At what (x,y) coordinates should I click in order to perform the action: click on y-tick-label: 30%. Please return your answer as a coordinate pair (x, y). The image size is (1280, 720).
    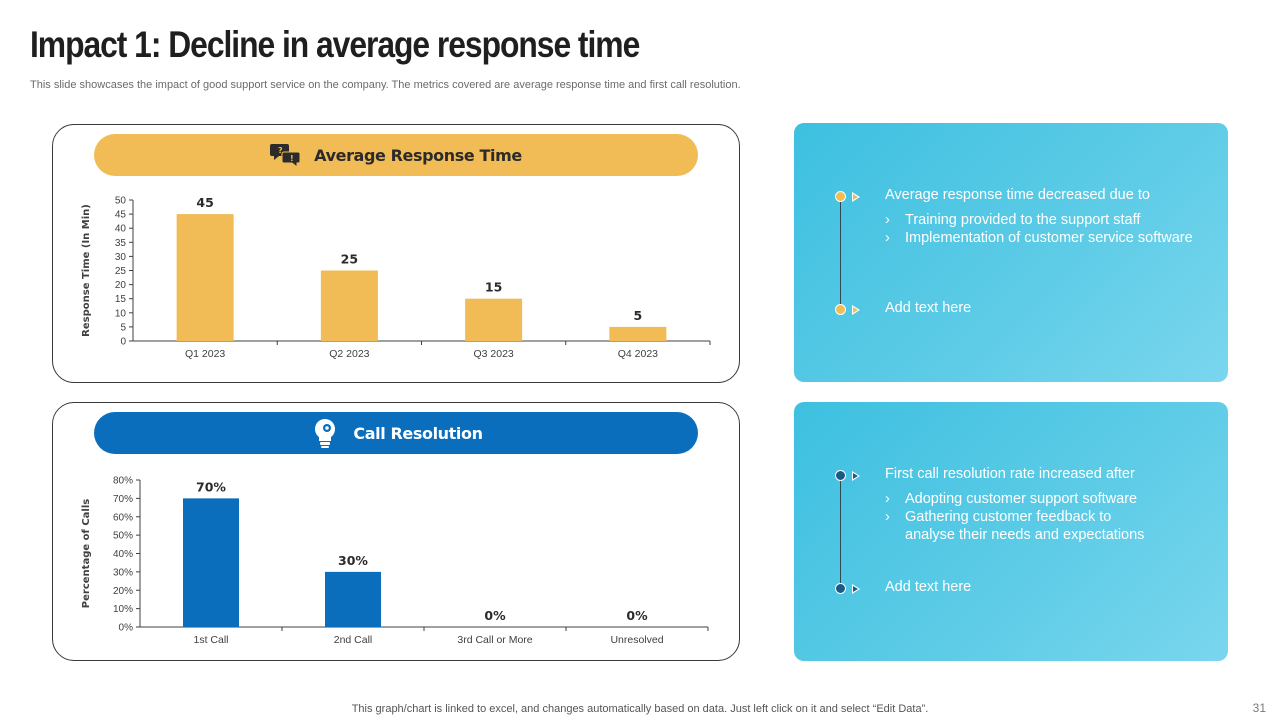
    Looking at the image, I should click on (123, 572).